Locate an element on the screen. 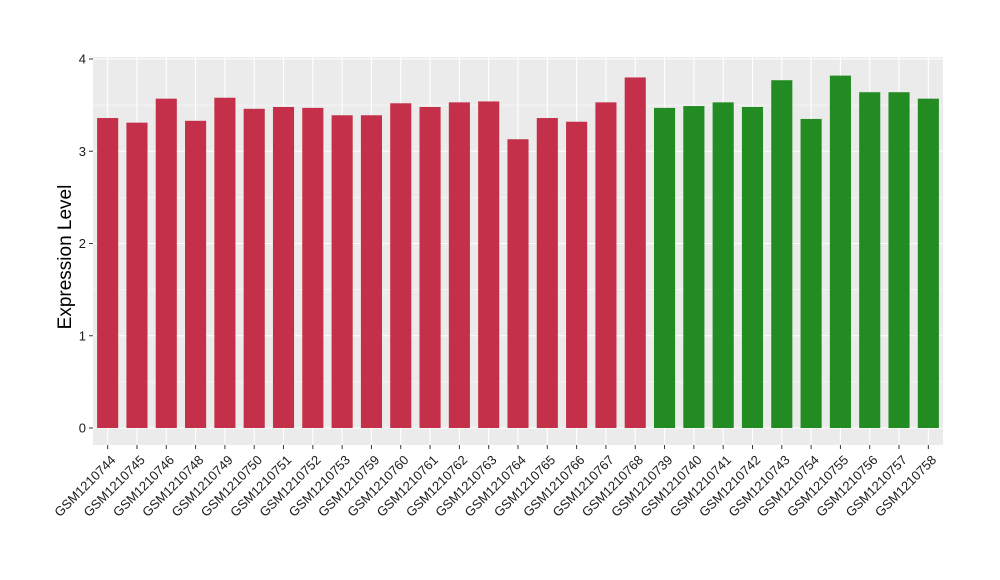 This screenshot has height=580, width=1000. y-tick-label: 0 is located at coordinates (82, 428).